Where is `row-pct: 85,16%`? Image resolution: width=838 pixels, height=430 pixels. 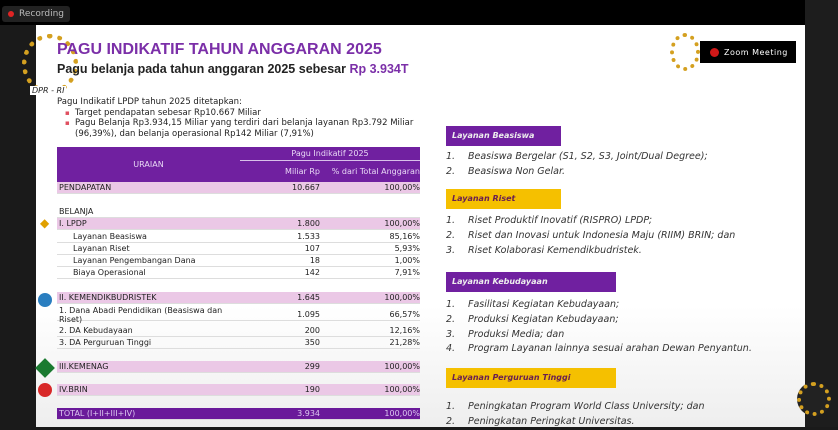 row-pct: 85,16% is located at coordinates (404, 236).